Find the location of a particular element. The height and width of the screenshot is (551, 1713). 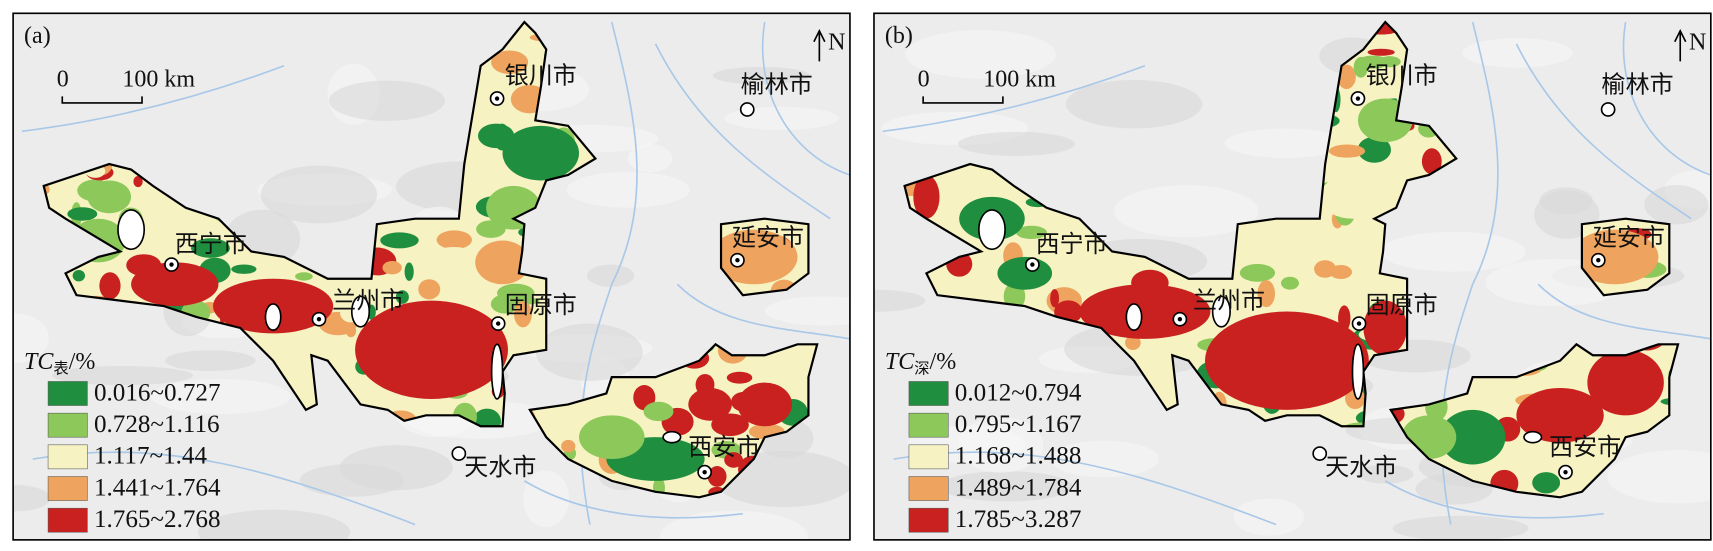

legend-label: 1.117~1.44 is located at coordinates (151, 456).